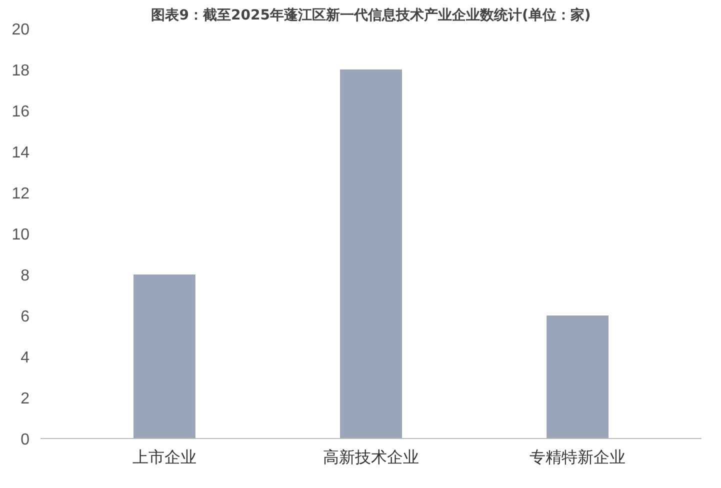 The image size is (721, 488). What do you see at coordinates (21, 30) in the screenshot?
I see `y-tick-label: 20` at bounding box center [21, 30].